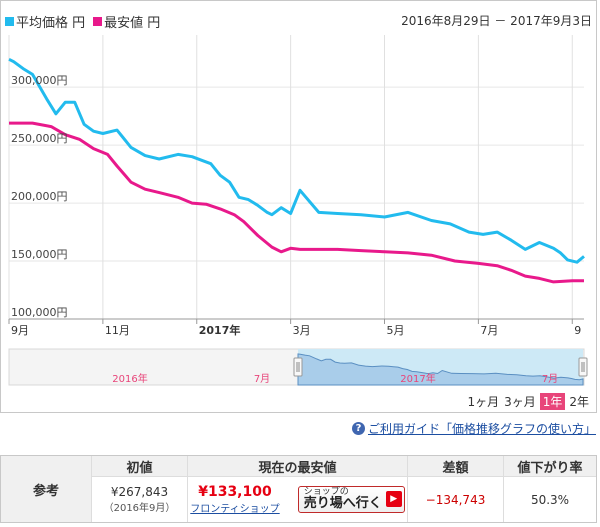  What do you see at coordinates (577, 330) in the screenshot?
I see `x-tick-label: 9` at bounding box center [577, 330].